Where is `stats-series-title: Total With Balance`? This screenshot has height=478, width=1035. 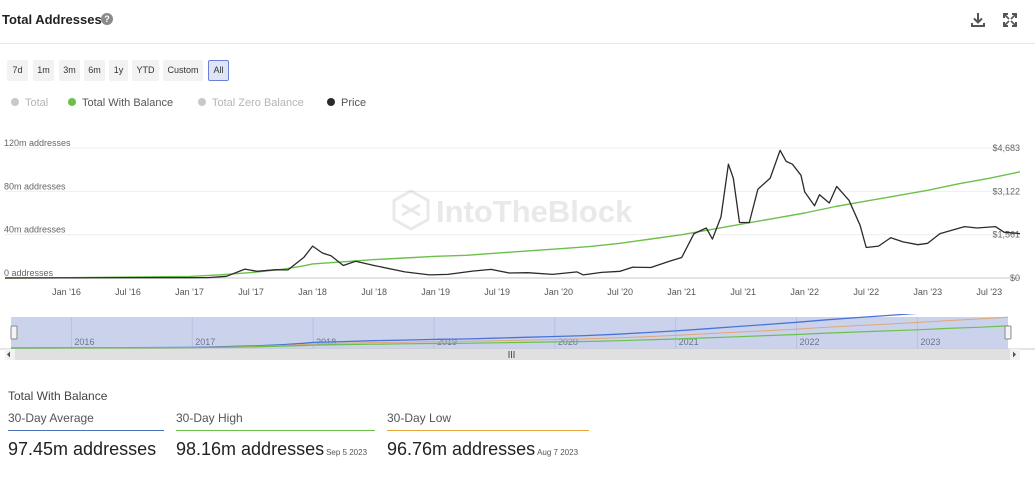
stats-series-title: Total With Balance is located at coordinates (58, 396).